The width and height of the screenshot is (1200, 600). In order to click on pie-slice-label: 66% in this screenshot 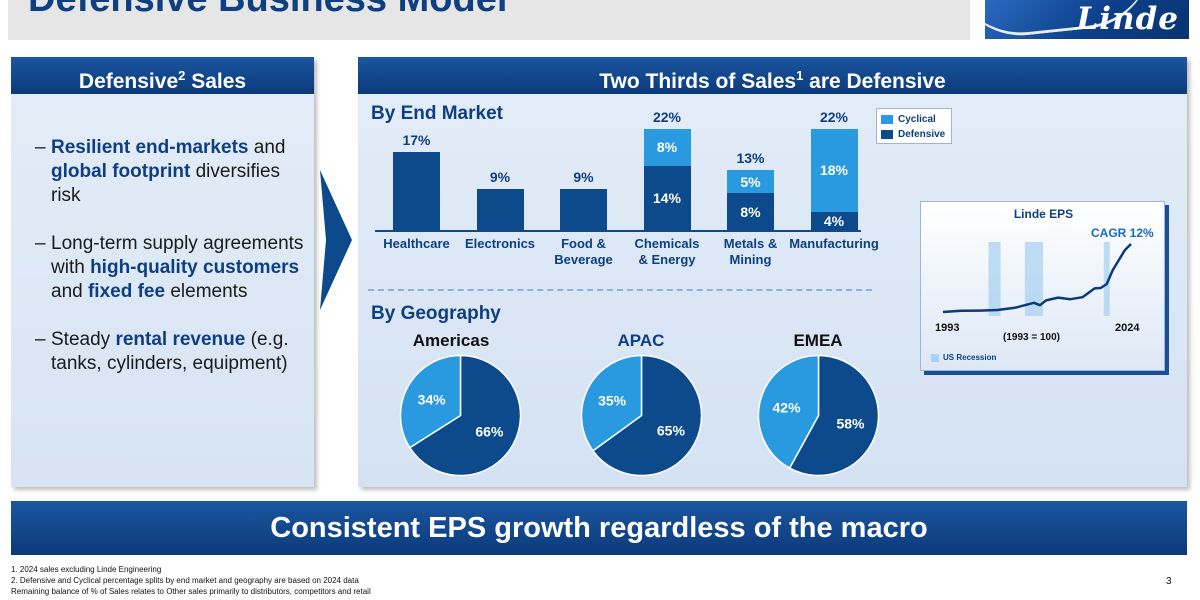, I will do `click(489, 431)`.